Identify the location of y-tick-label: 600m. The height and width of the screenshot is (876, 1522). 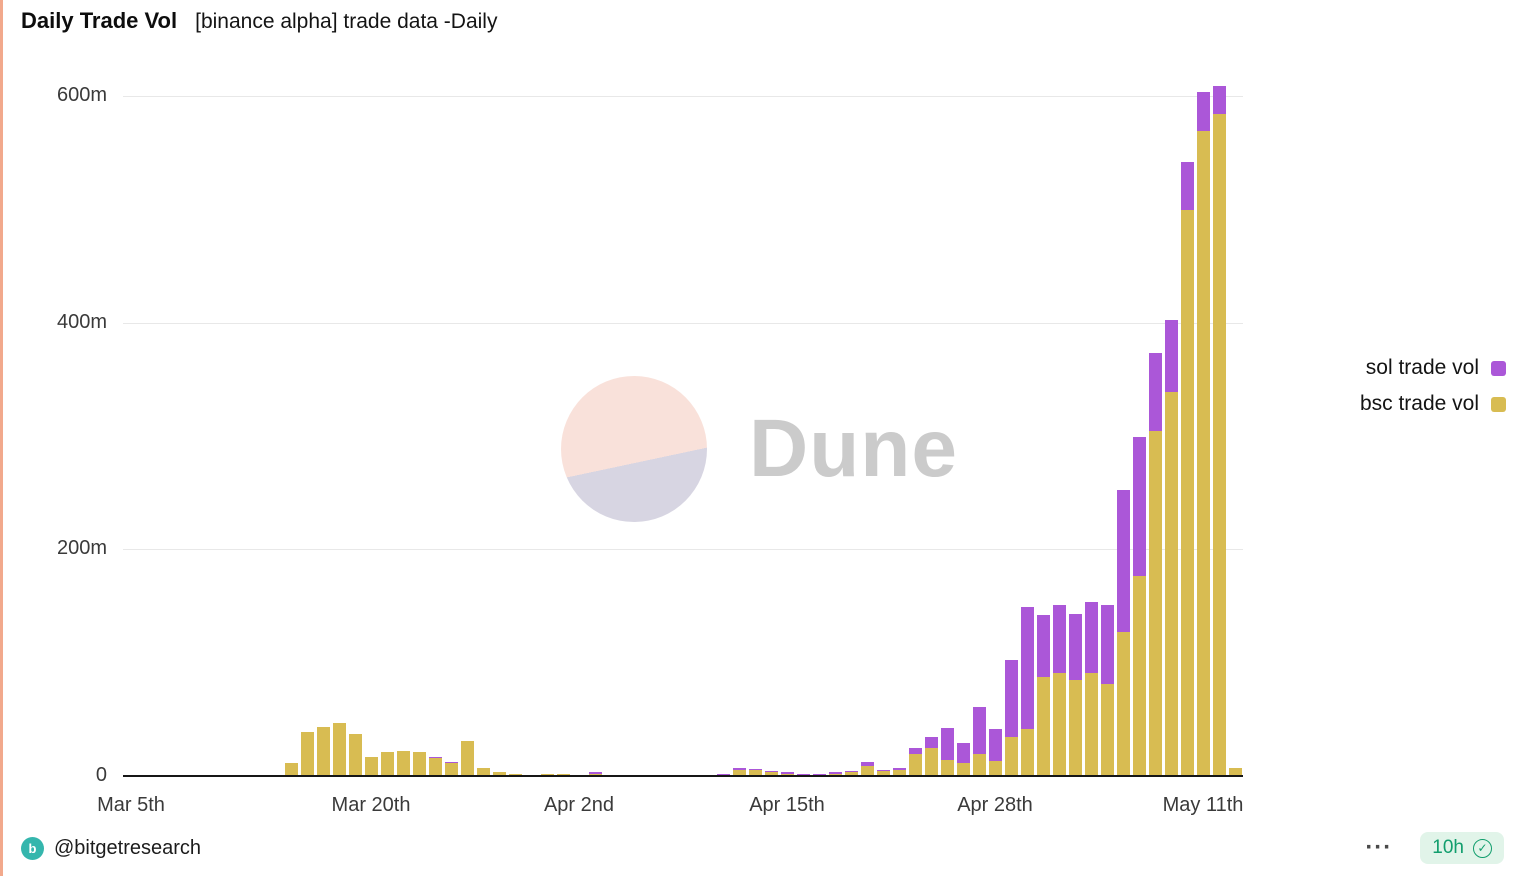
(81, 95).